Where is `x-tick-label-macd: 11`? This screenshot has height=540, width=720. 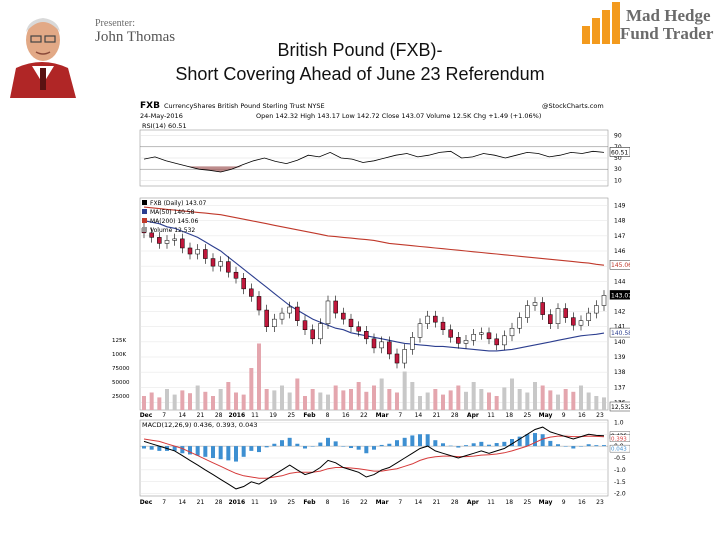 x-tick-label-macd: 11 is located at coordinates (491, 502).